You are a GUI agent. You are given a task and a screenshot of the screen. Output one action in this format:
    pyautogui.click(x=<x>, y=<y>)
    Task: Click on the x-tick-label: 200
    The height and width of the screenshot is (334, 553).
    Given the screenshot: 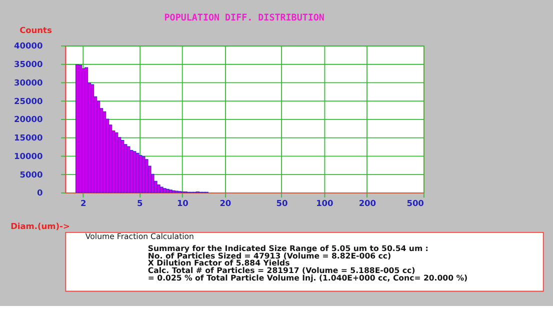 What is the action you would take?
    pyautogui.click(x=367, y=203)
    